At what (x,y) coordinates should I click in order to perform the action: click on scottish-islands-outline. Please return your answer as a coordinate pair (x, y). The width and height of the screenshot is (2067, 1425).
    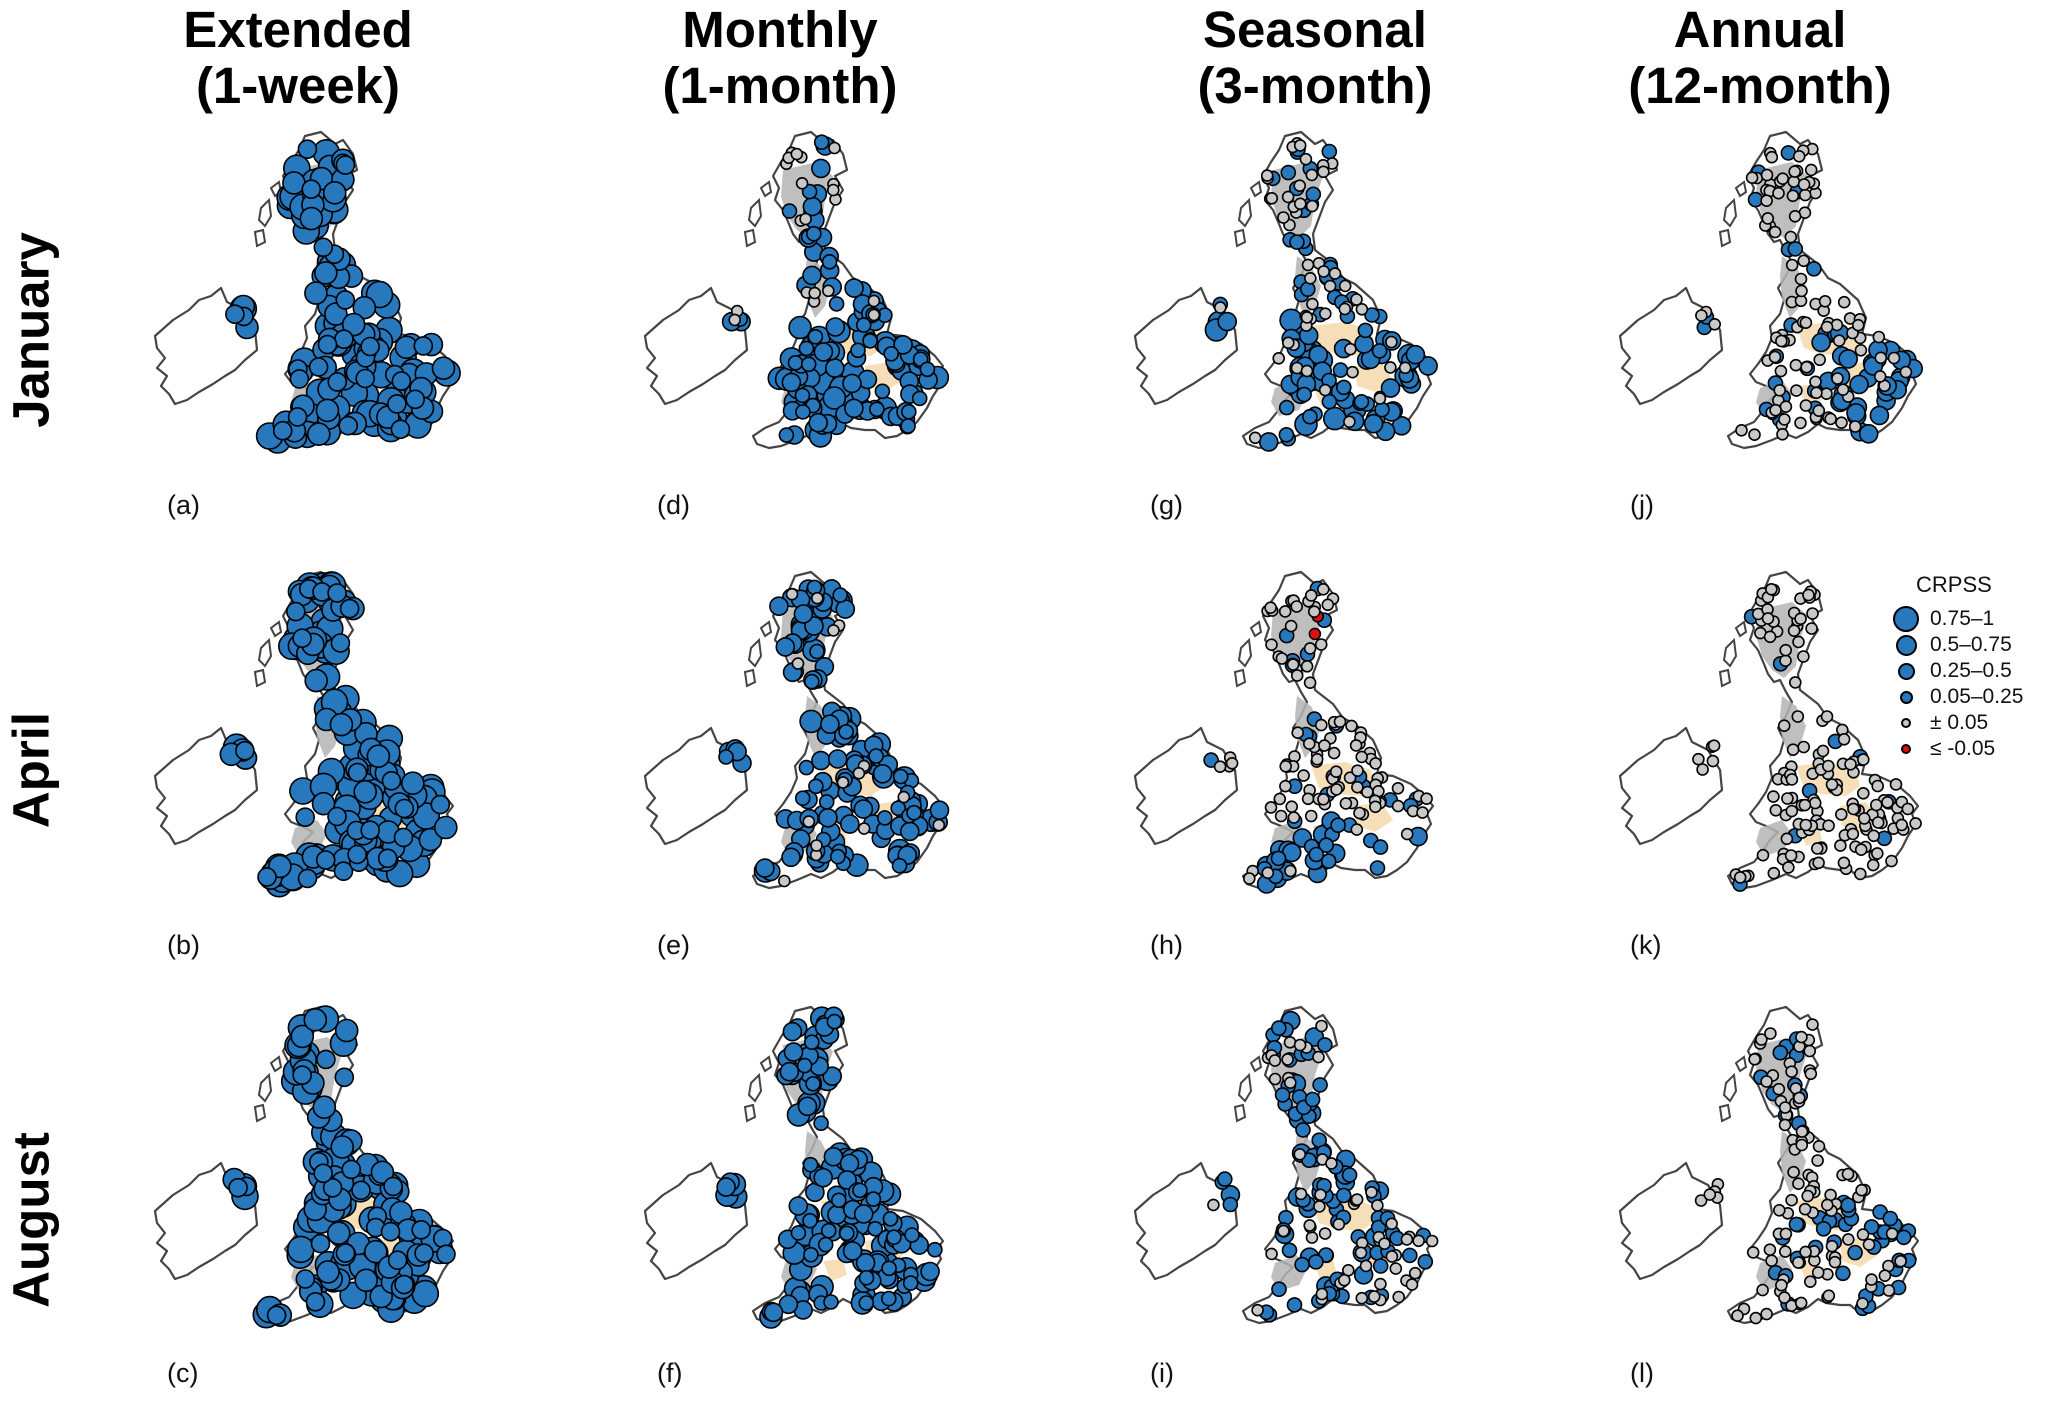
    Looking at the image, I should click on (1248, 214).